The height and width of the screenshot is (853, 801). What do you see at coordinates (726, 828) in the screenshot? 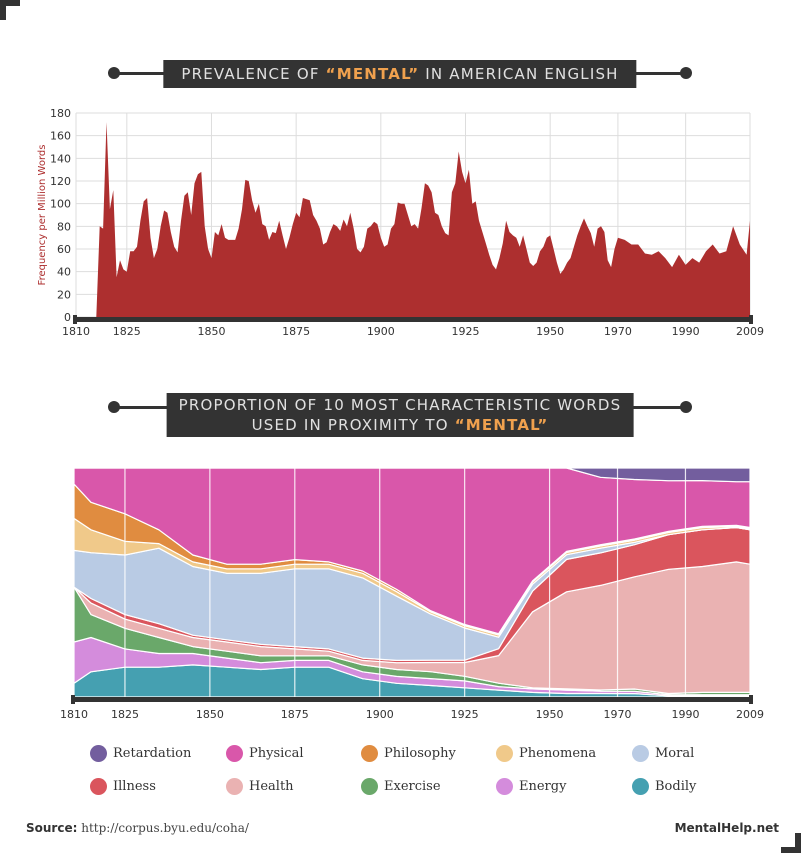
I see `brand-name: MentalHelp.net` at bounding box center [726, 828].